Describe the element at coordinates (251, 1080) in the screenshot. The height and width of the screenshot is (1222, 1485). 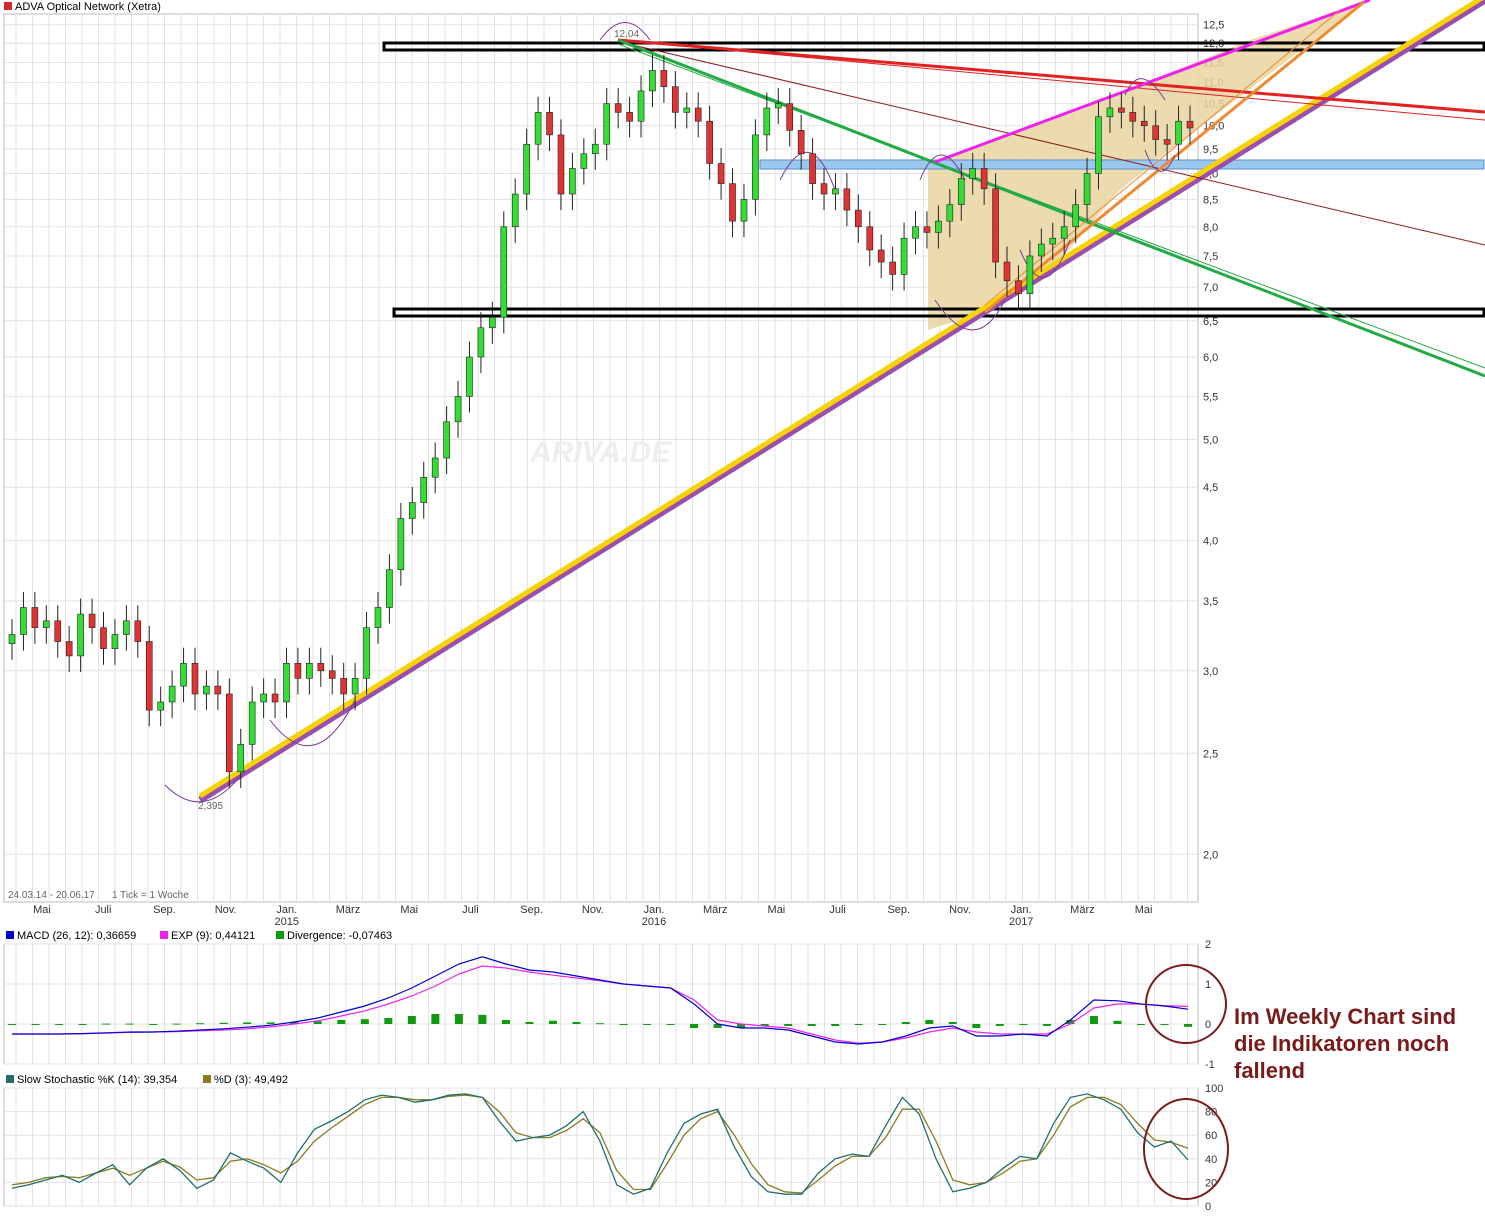
I see `stoch-d-legend: %D (3): 49,492` at that location.